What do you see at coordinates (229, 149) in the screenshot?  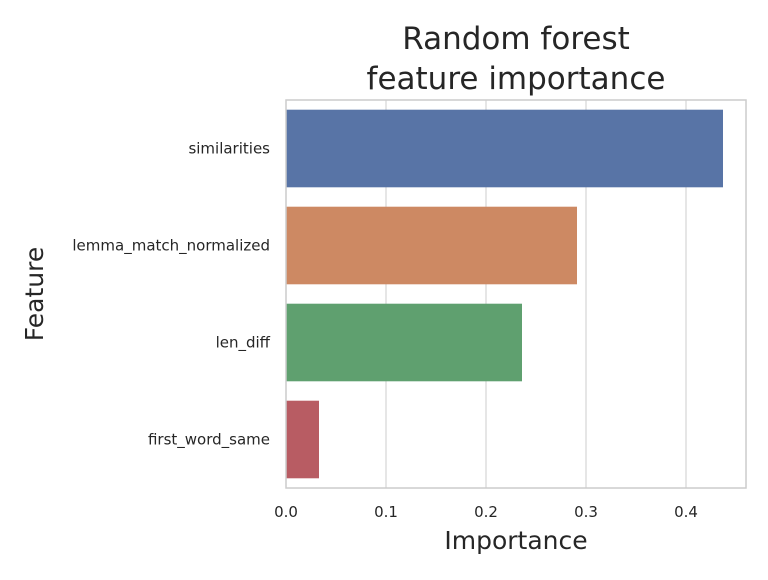 I see `y-tick-label: similarities` at bounding box center [229, 149].